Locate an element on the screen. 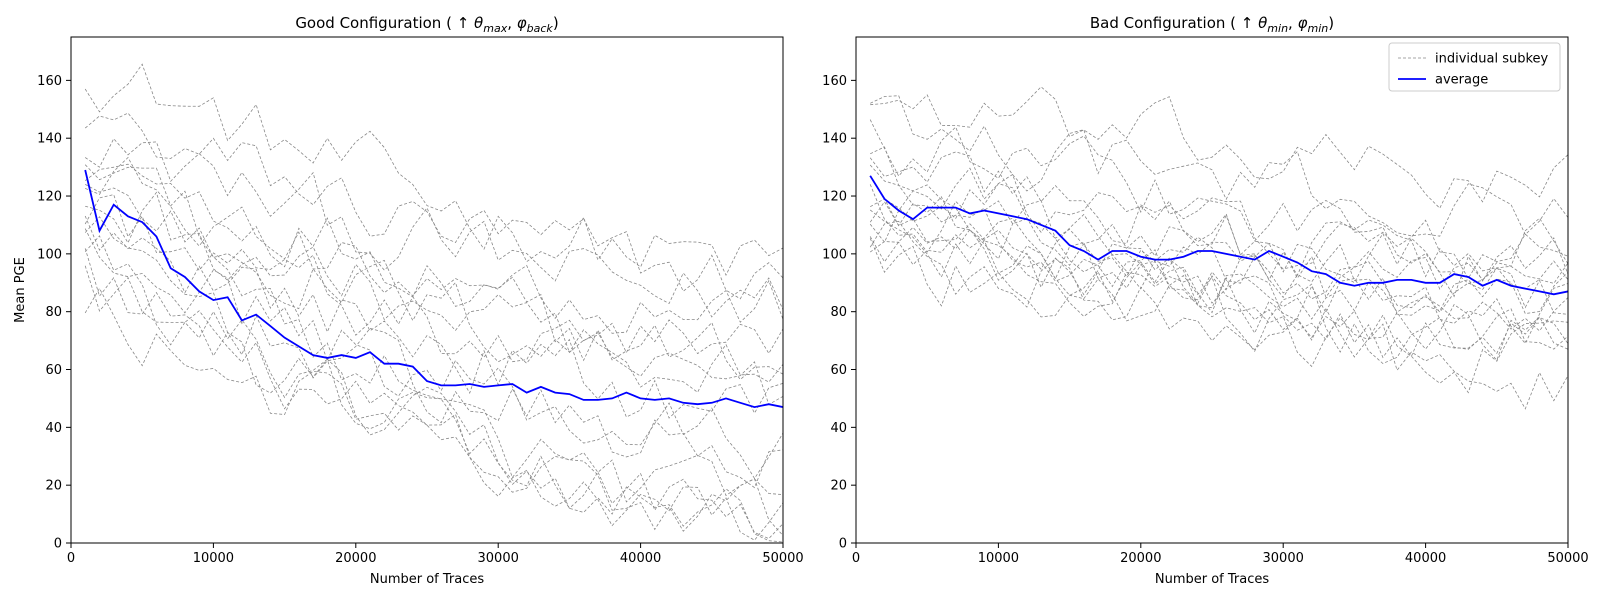 The height and width of the screenshot is (604, 1600). title-theta_sub: max is located at coordinates (495, 28).